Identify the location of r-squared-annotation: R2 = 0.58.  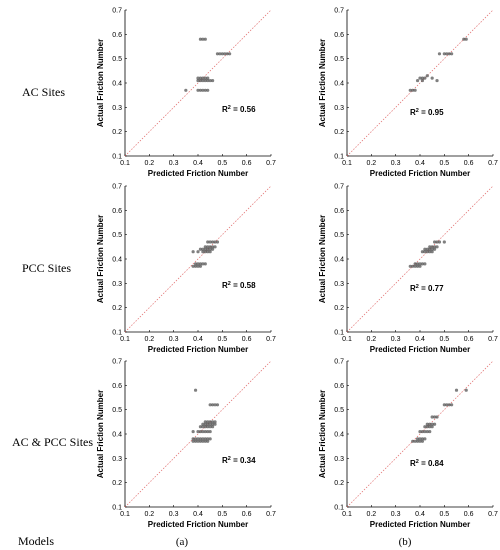
(239, 285).